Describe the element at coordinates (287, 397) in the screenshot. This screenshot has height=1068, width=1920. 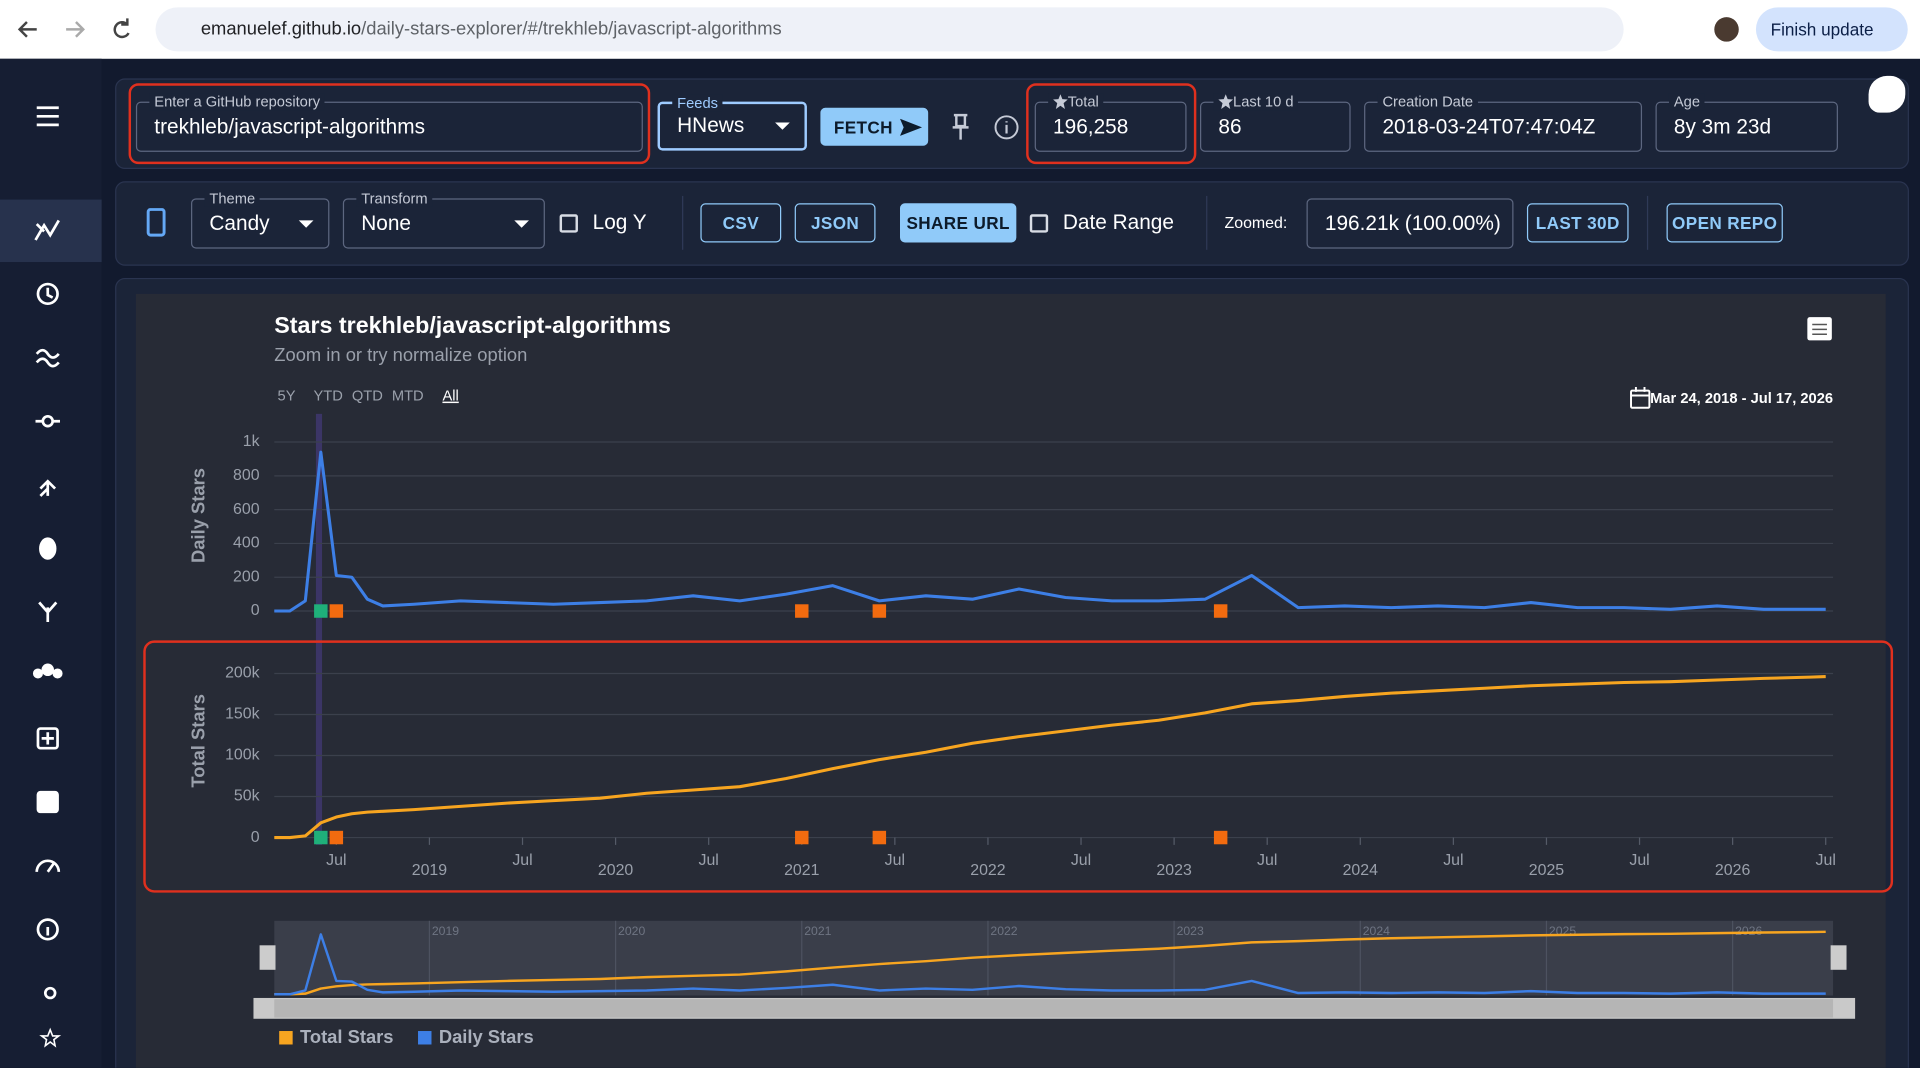
I see `range-button: 5Y` at that location.